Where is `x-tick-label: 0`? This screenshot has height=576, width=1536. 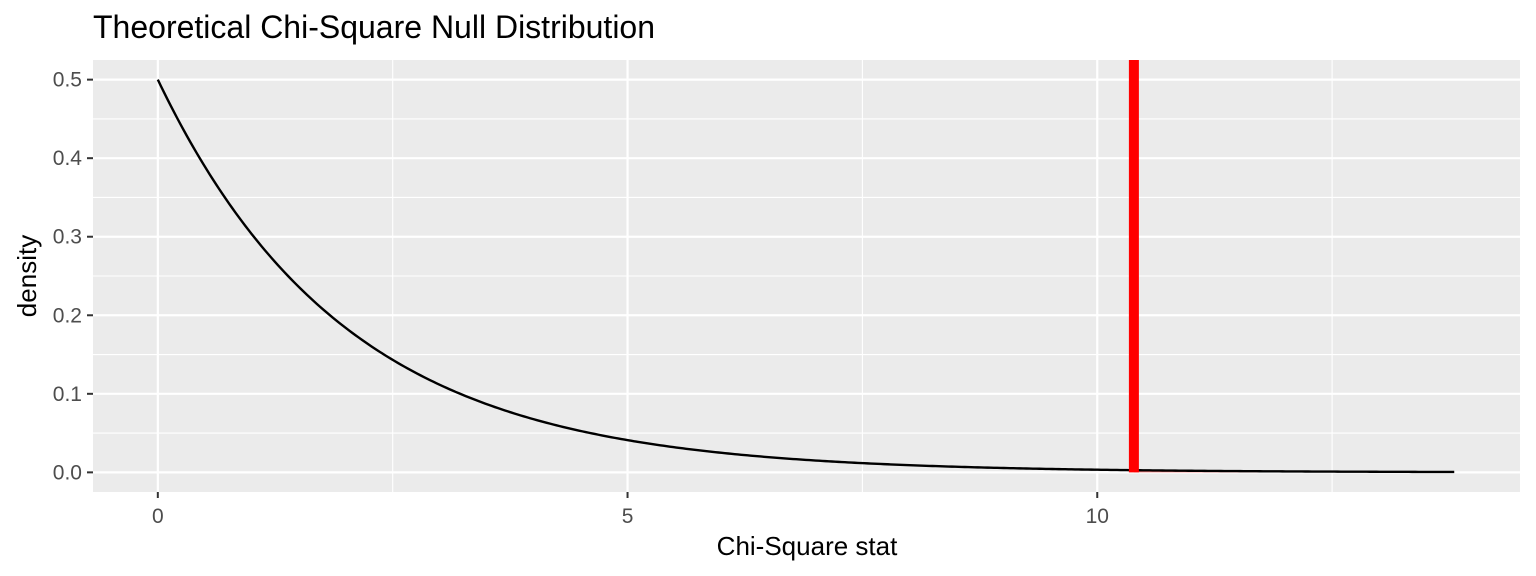 x-tick-label: 0 is located at coordinates (158, 516).